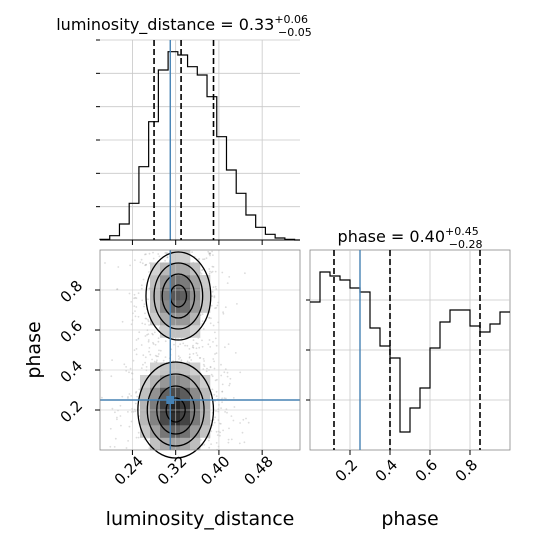 The height and width of the screenshot is (550, 550). I want to click on luminosity-distance-x-axis-label: luminosity_distance, so click(200, 519).